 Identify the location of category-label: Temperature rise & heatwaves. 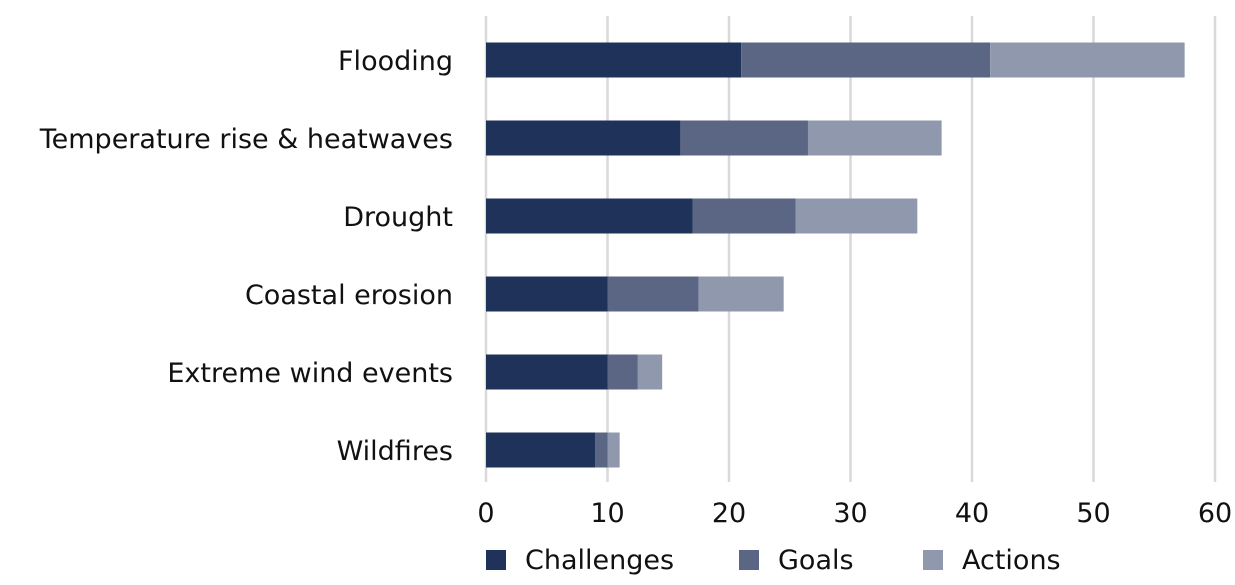
(246, 139).